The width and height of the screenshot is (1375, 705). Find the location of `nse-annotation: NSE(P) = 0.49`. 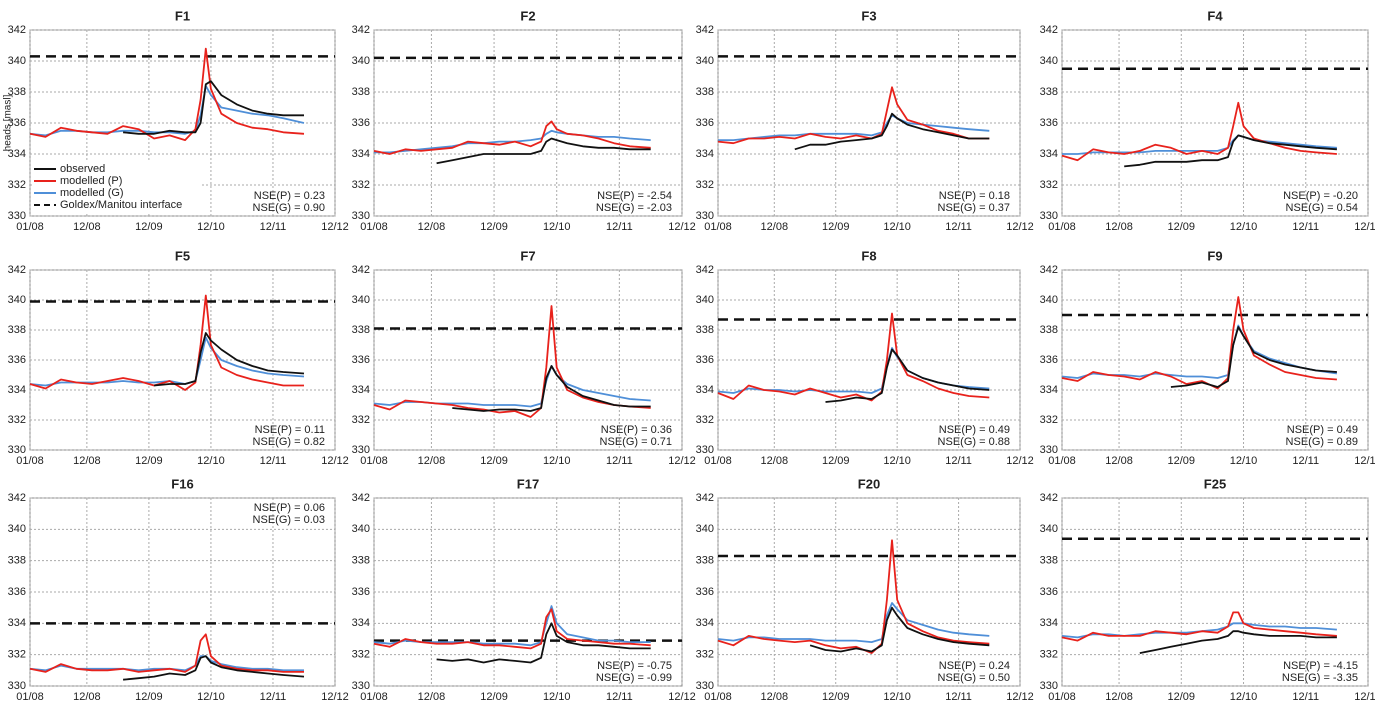

nse-annotation: NSE(P) = 0.49 is located at coordinates (974, 430).